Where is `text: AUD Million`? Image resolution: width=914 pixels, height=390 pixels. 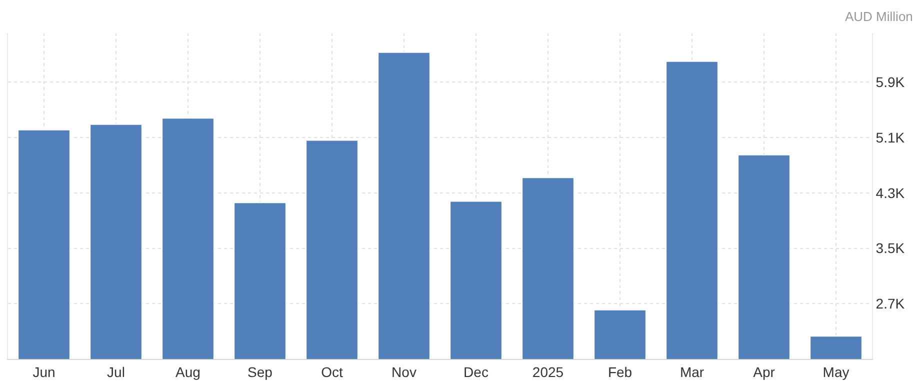 text: AUD Million is located at coordinates (879, 16).